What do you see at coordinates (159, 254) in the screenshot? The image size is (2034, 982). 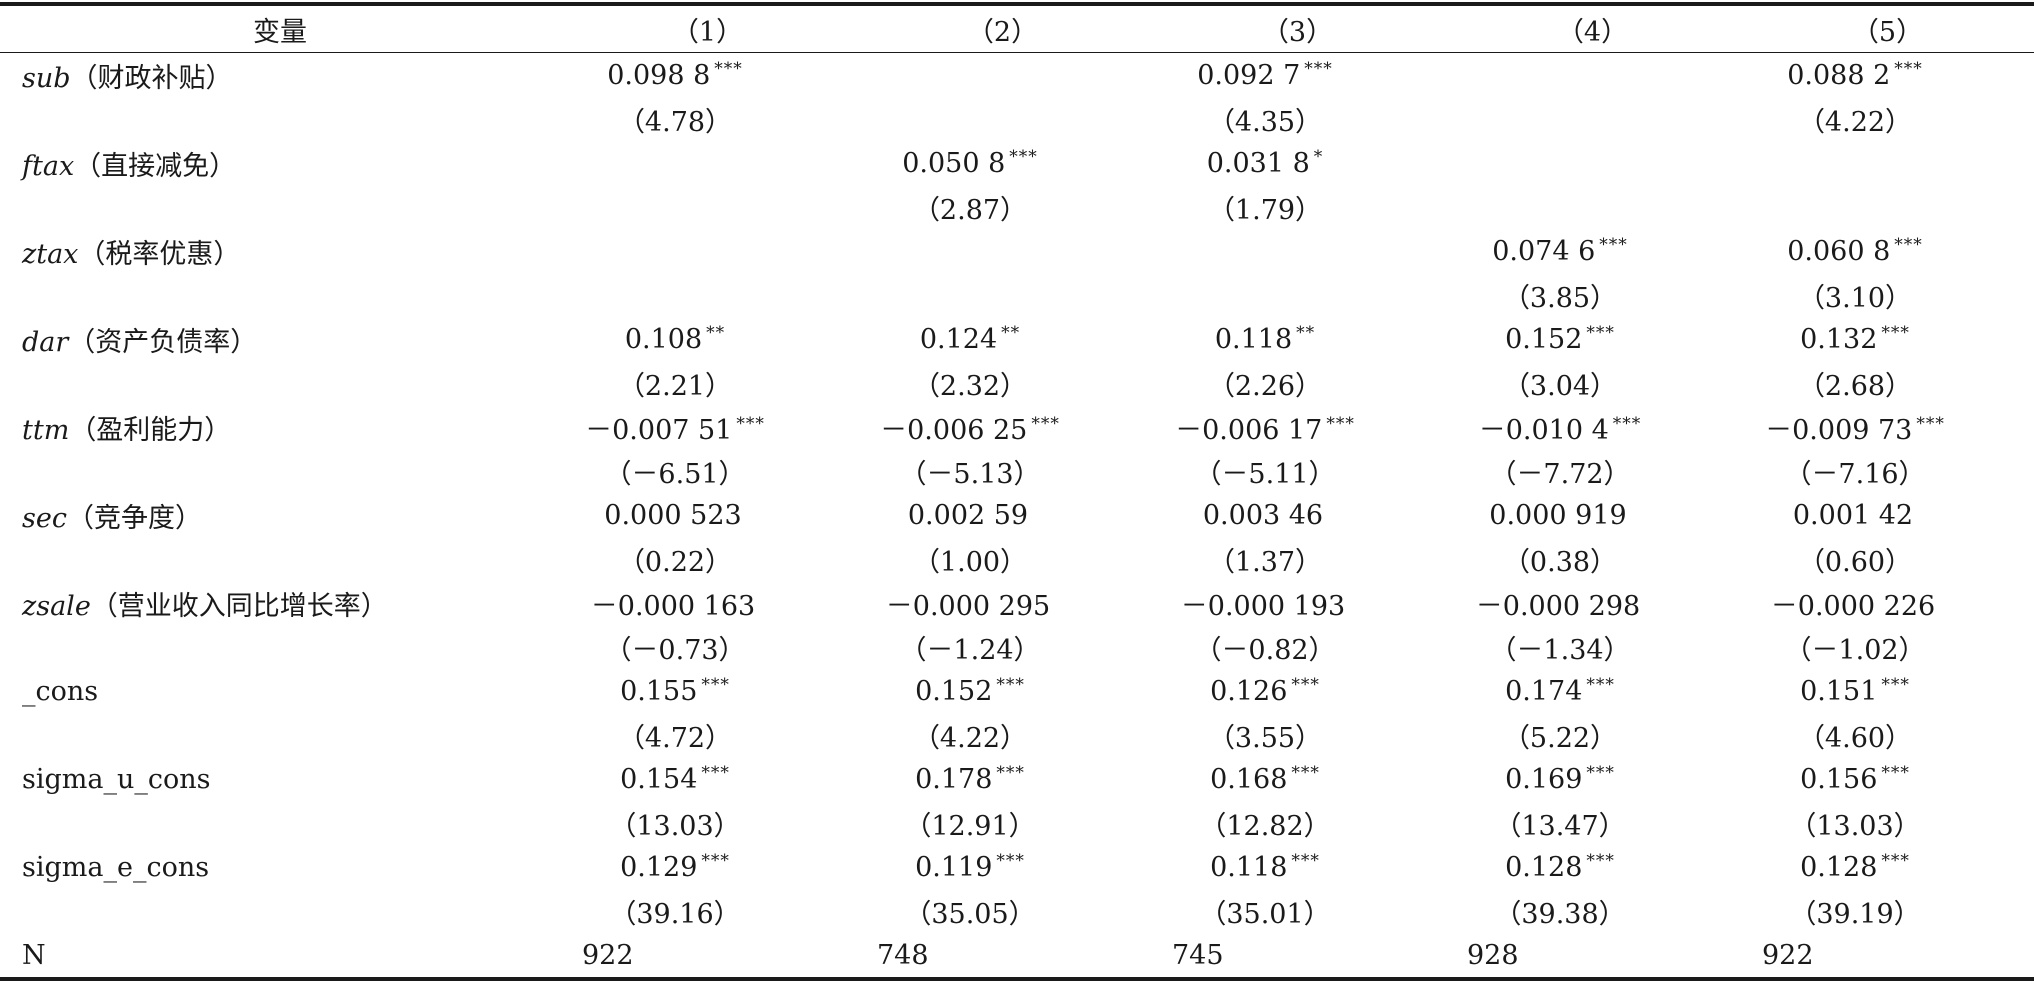 I see `variable-name: （税率优惠）` at bounding box center [159, 254].